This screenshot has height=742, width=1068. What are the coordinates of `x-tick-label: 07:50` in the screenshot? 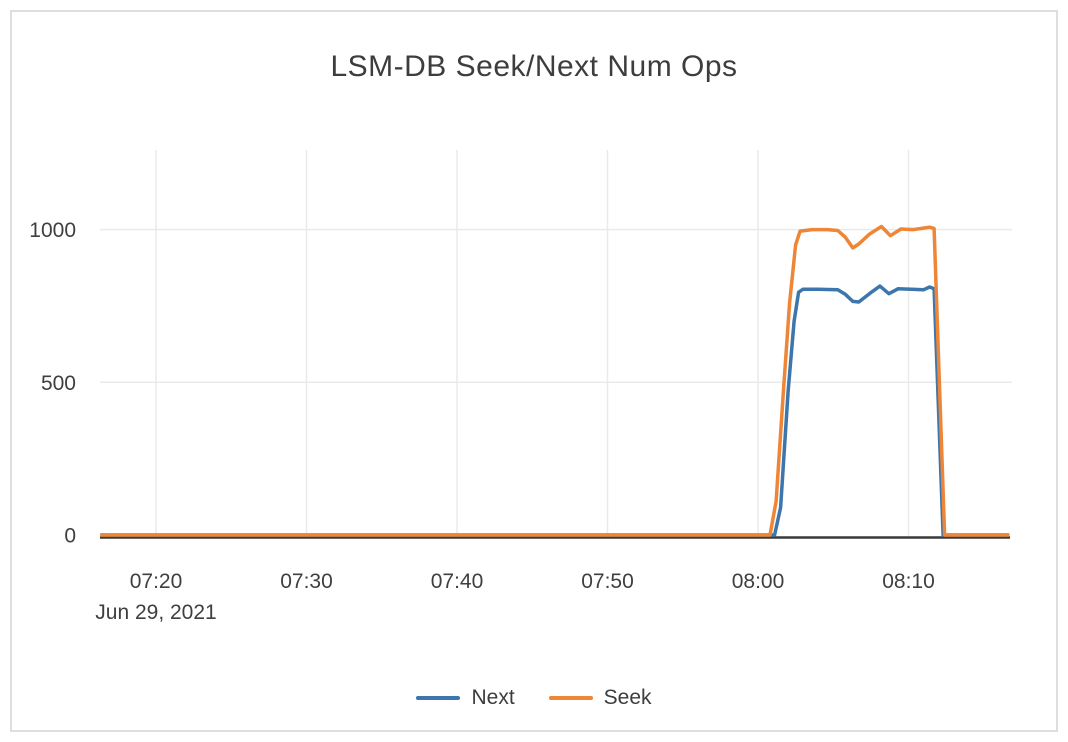 It's located at (607, 581).